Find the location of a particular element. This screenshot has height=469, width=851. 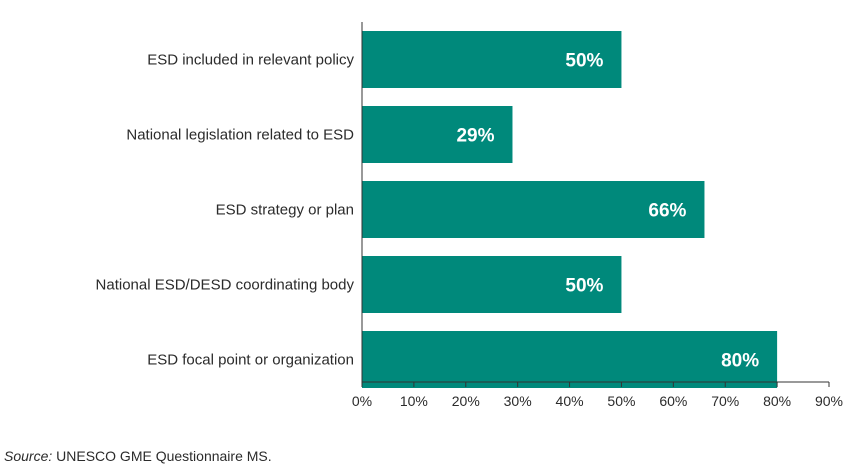

data-label: 66% is located at coordinates (667, 211).